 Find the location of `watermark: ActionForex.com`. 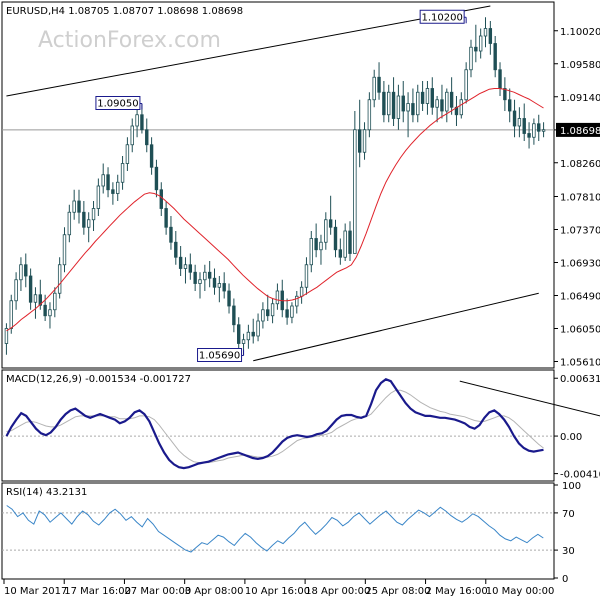

watermark: ActionForex.com is located at coordinates (129, 40).